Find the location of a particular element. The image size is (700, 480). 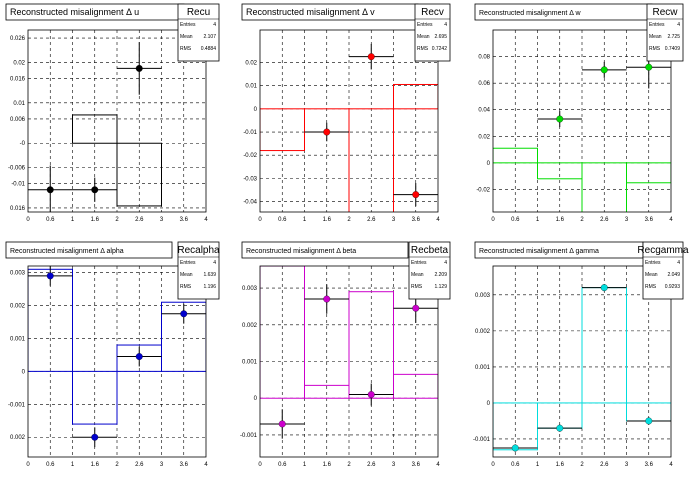

stats-value: 2.209 is located at coordinates (440, 275).